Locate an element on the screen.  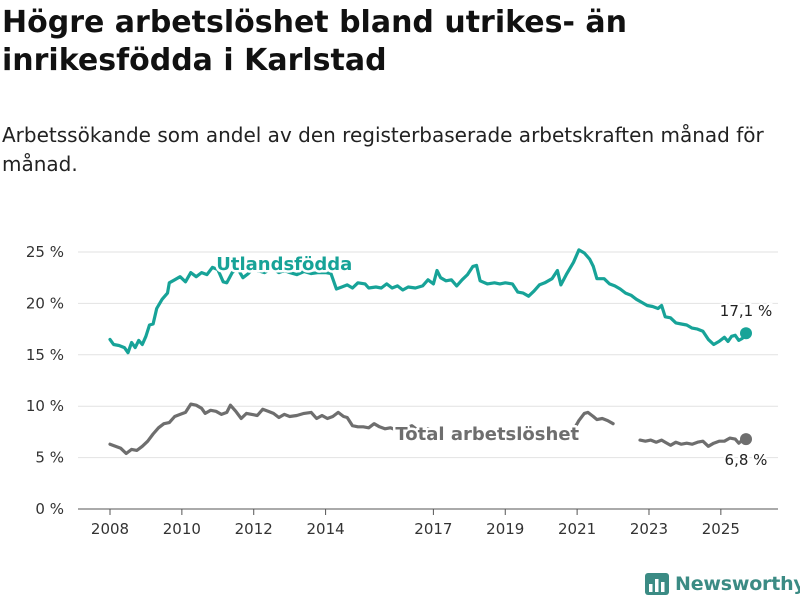
y-tick-label: 20 % is located at coordinates (45, 303).